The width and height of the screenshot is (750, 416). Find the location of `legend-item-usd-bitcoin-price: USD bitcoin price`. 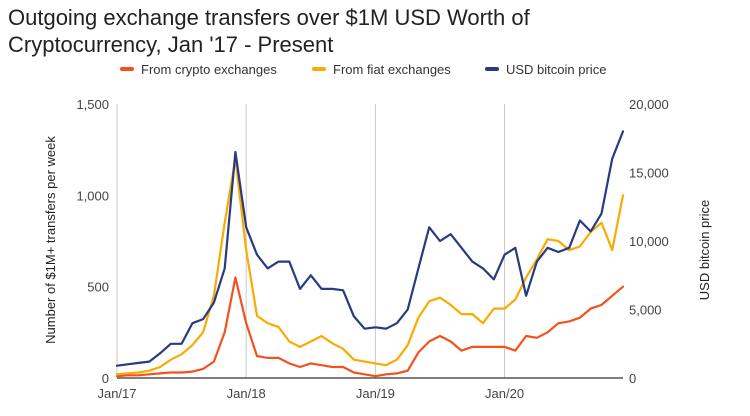

legend-item-usd-bitcoin-price: USD bitcoin price is located at coordinates (545, 69).